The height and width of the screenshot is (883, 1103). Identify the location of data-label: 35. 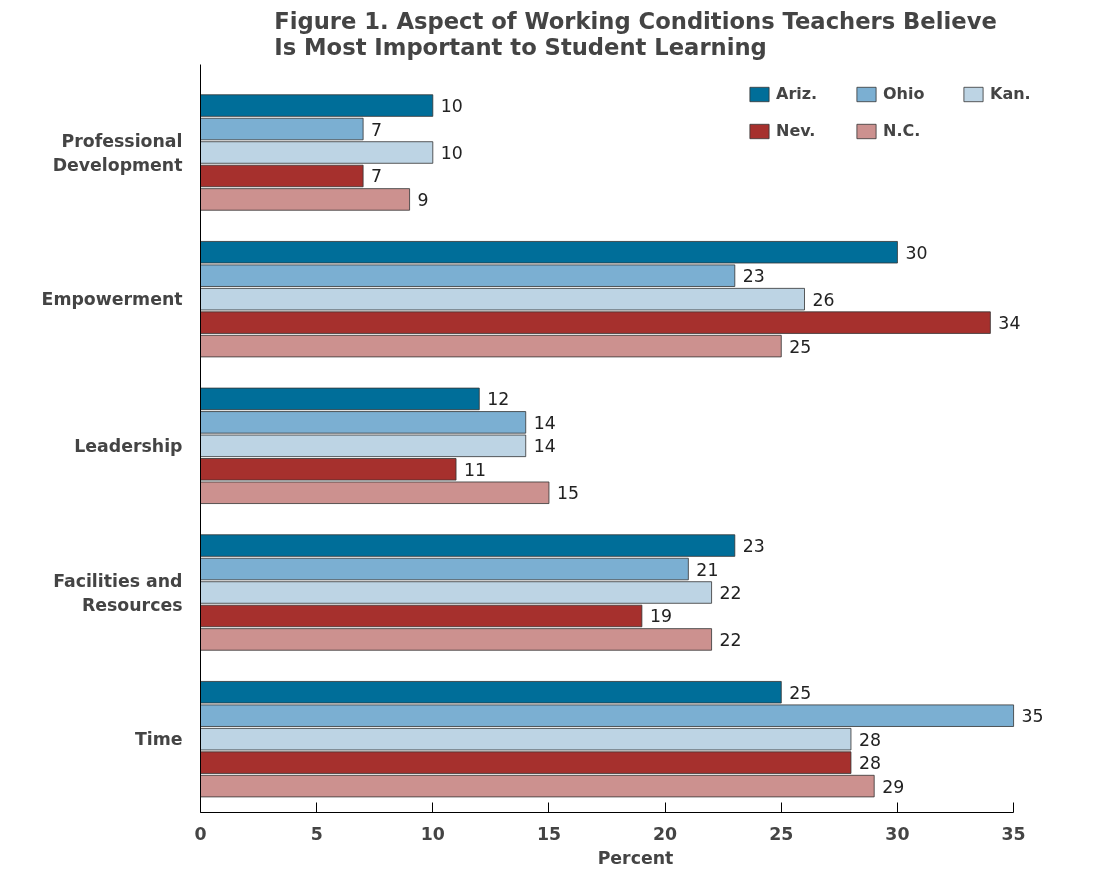
(1032, 716).